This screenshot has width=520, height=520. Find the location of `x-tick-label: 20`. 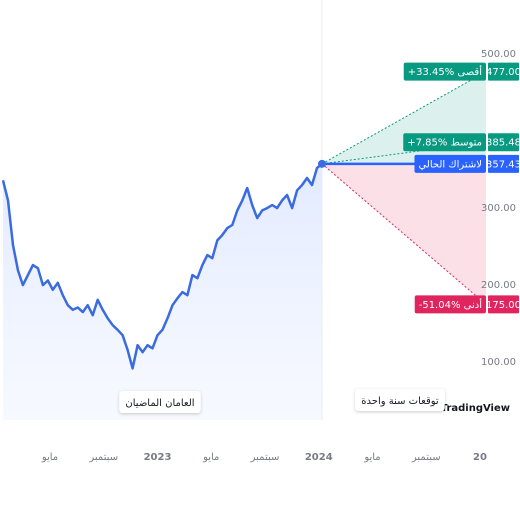

x-tick-label: 20 is located at coordinates (480, 457).